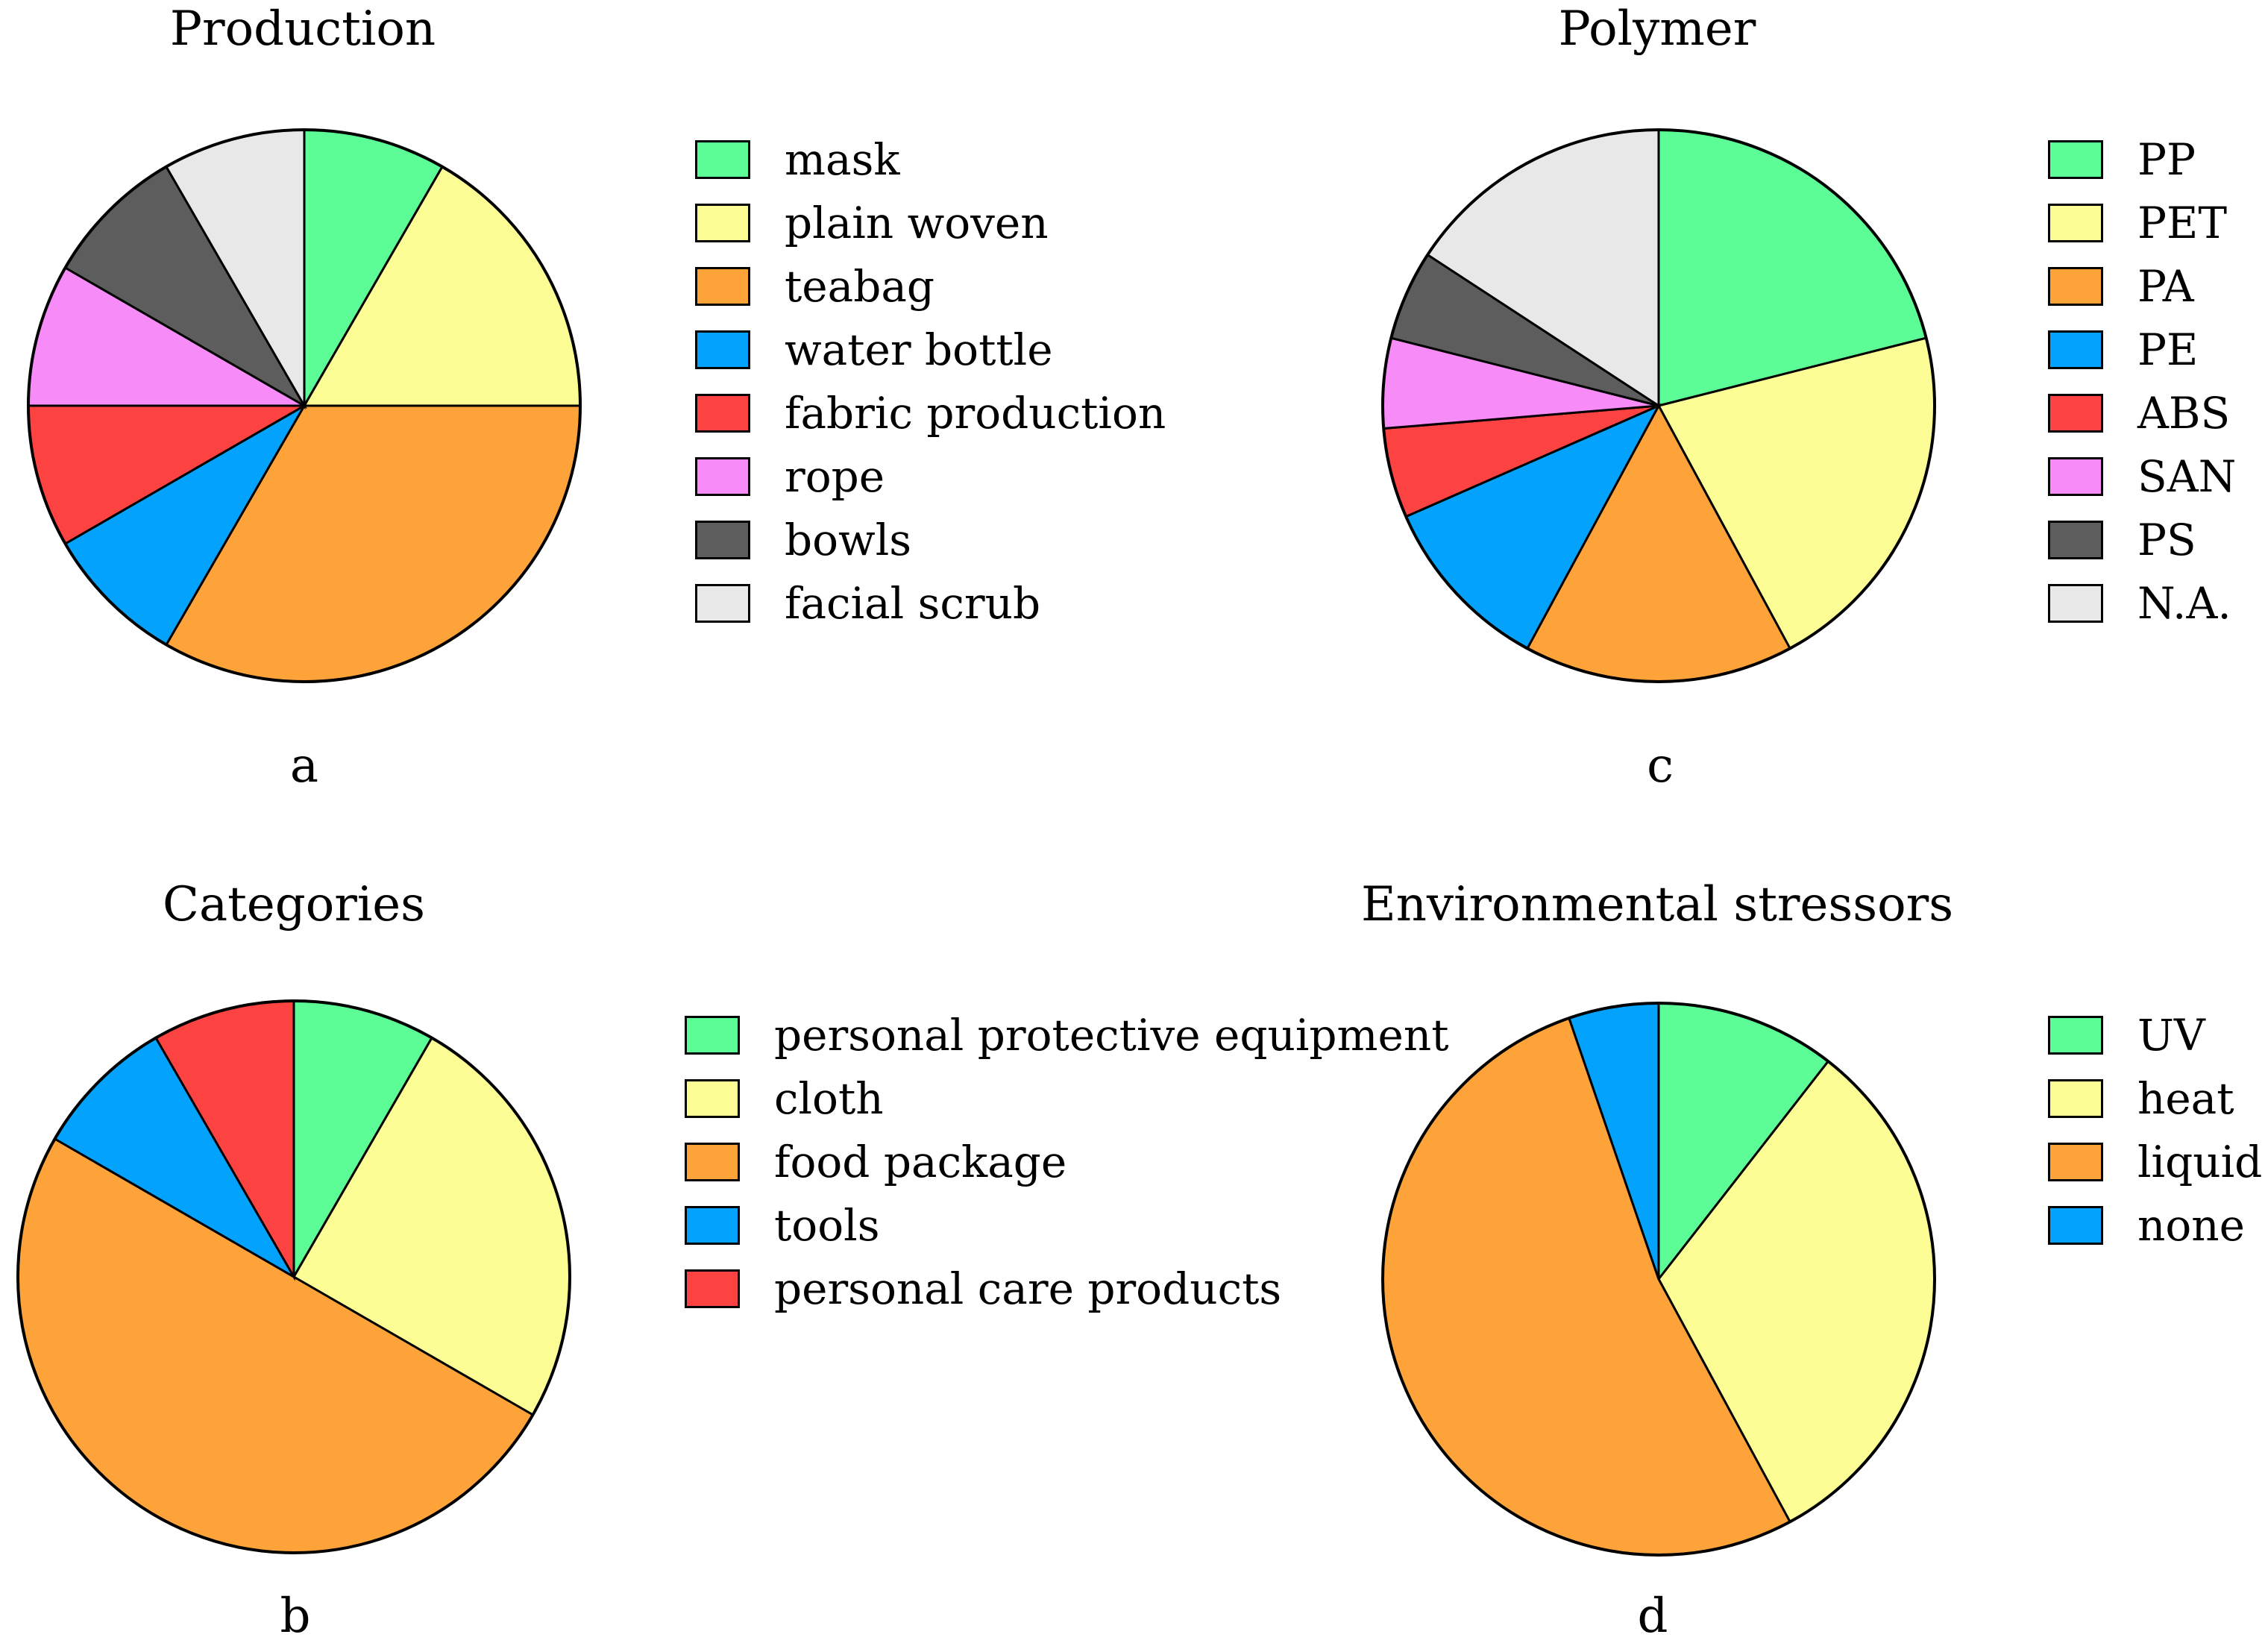 The width and height of the screenshot is (2265, 1652). What do you see at coordinates (2171, 1035) in the screenshot?
I see `legend-label: UV` at bounding box center [2171, 1035].